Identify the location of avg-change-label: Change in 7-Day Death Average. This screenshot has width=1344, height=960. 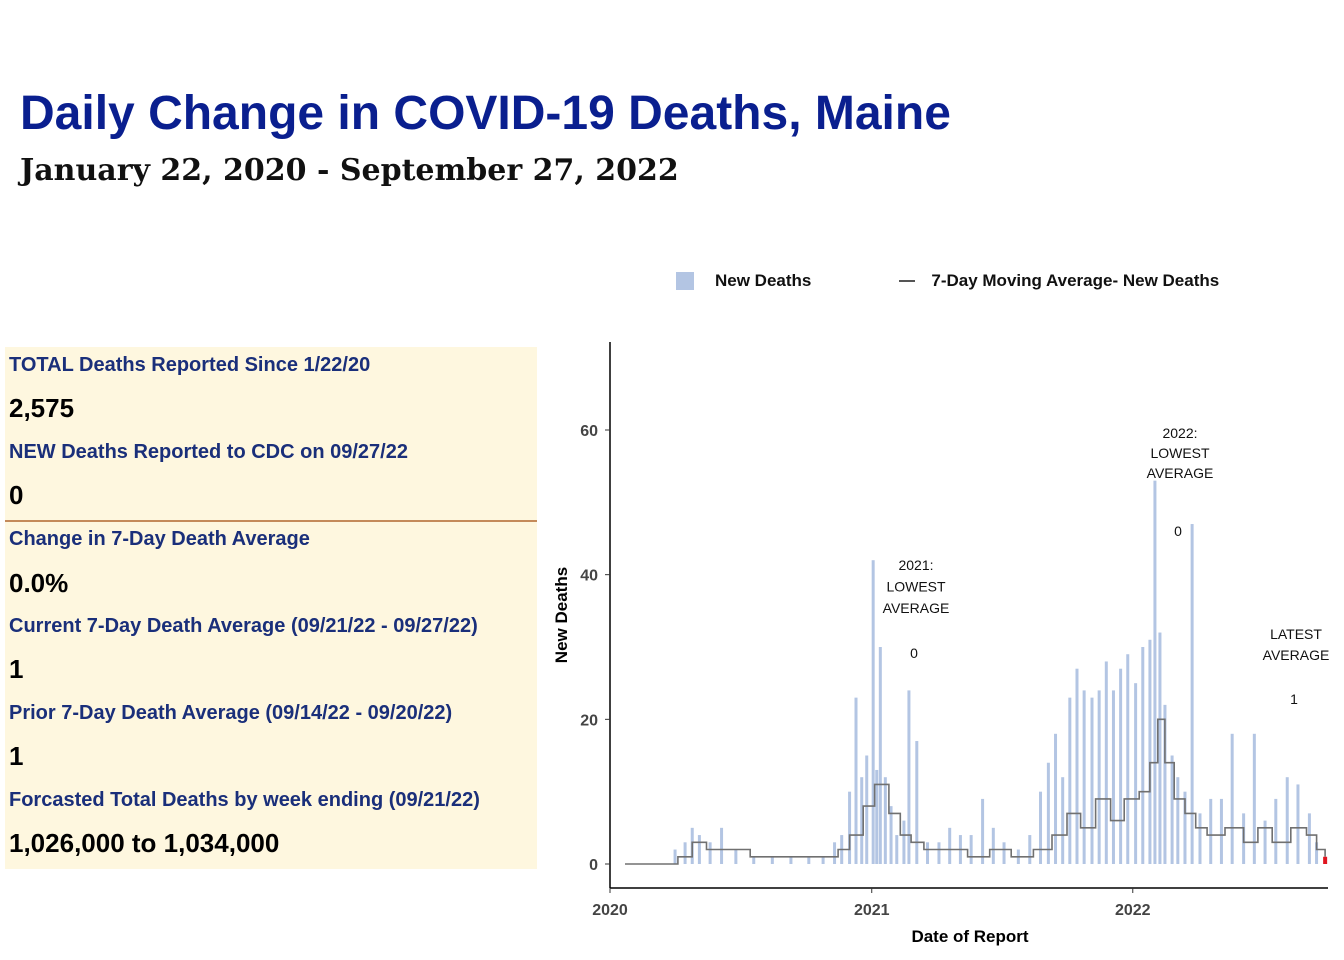
(159, 539).